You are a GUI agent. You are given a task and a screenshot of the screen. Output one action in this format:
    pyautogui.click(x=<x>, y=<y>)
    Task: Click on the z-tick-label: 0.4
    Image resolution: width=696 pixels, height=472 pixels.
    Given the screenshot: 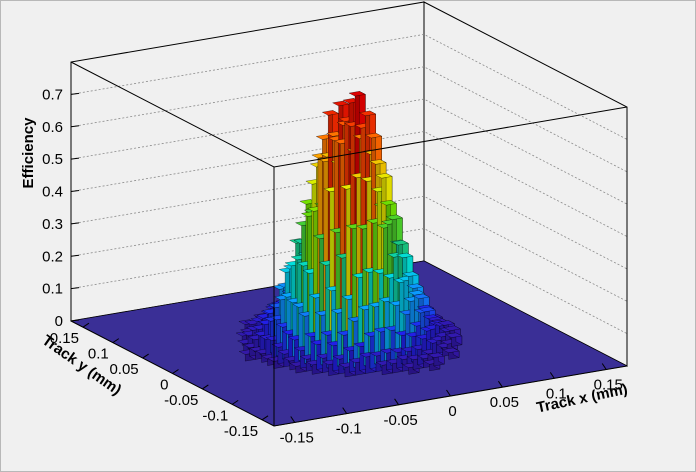 What is the action you would take?
    pyautogui.click(x=52, y=192)
    